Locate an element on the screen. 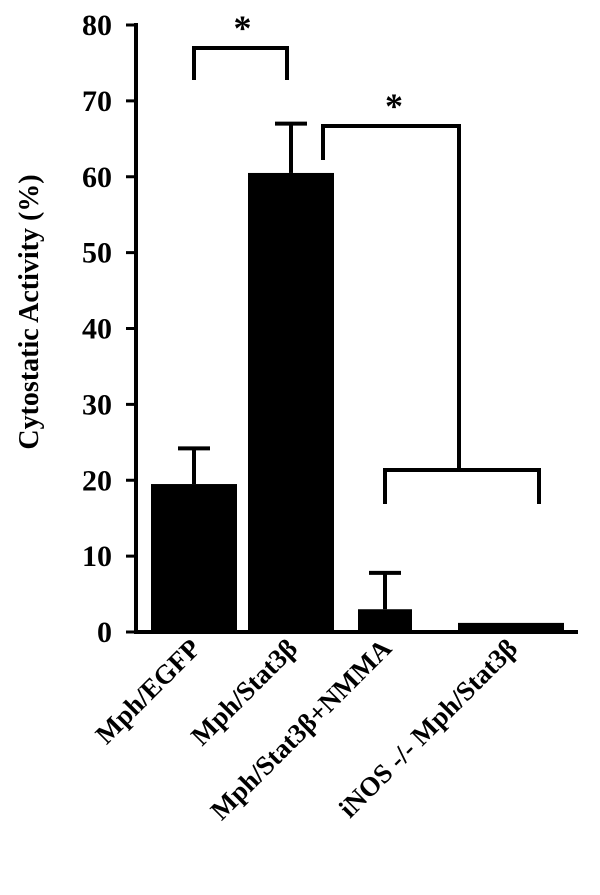  y-tick-label: 30 is located at coordinates (97, 404).